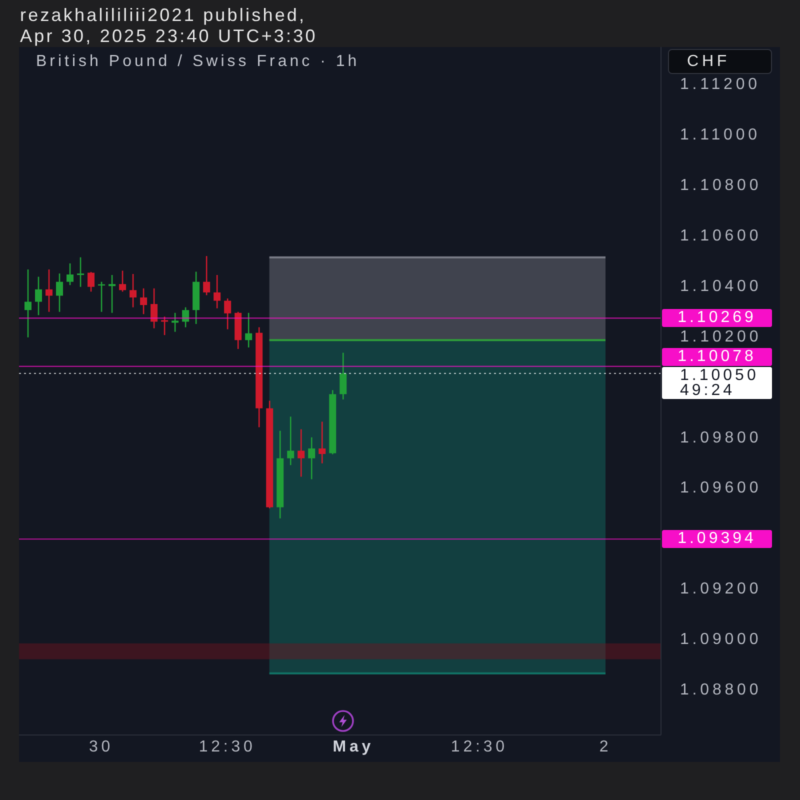 This screenshot has height=800, width=800. I want to click on y-axis-title: CHF, so click(708, 61).